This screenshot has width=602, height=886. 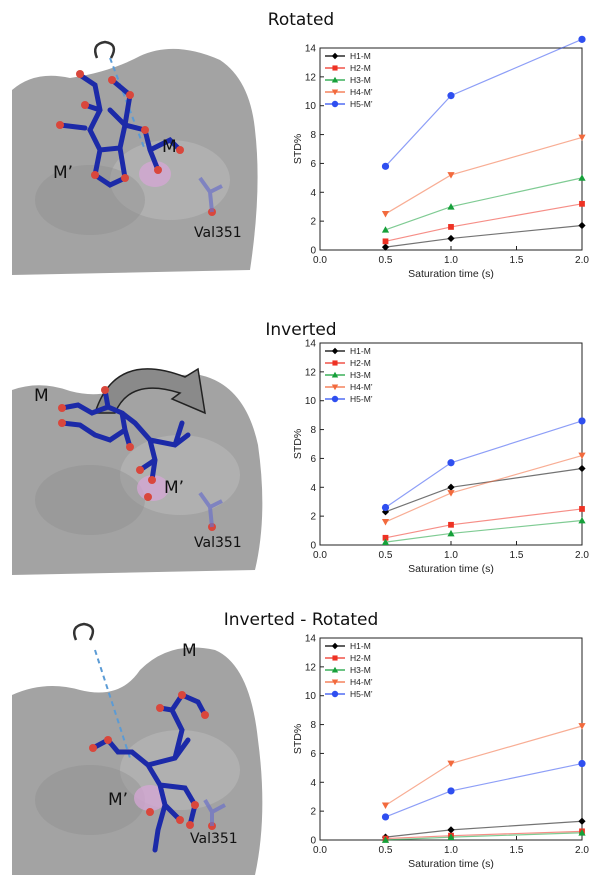 What do you see at coordinates (112, 704) in the screenshot?
I see `rotation-axis-line` at bounding box center [112, 704].